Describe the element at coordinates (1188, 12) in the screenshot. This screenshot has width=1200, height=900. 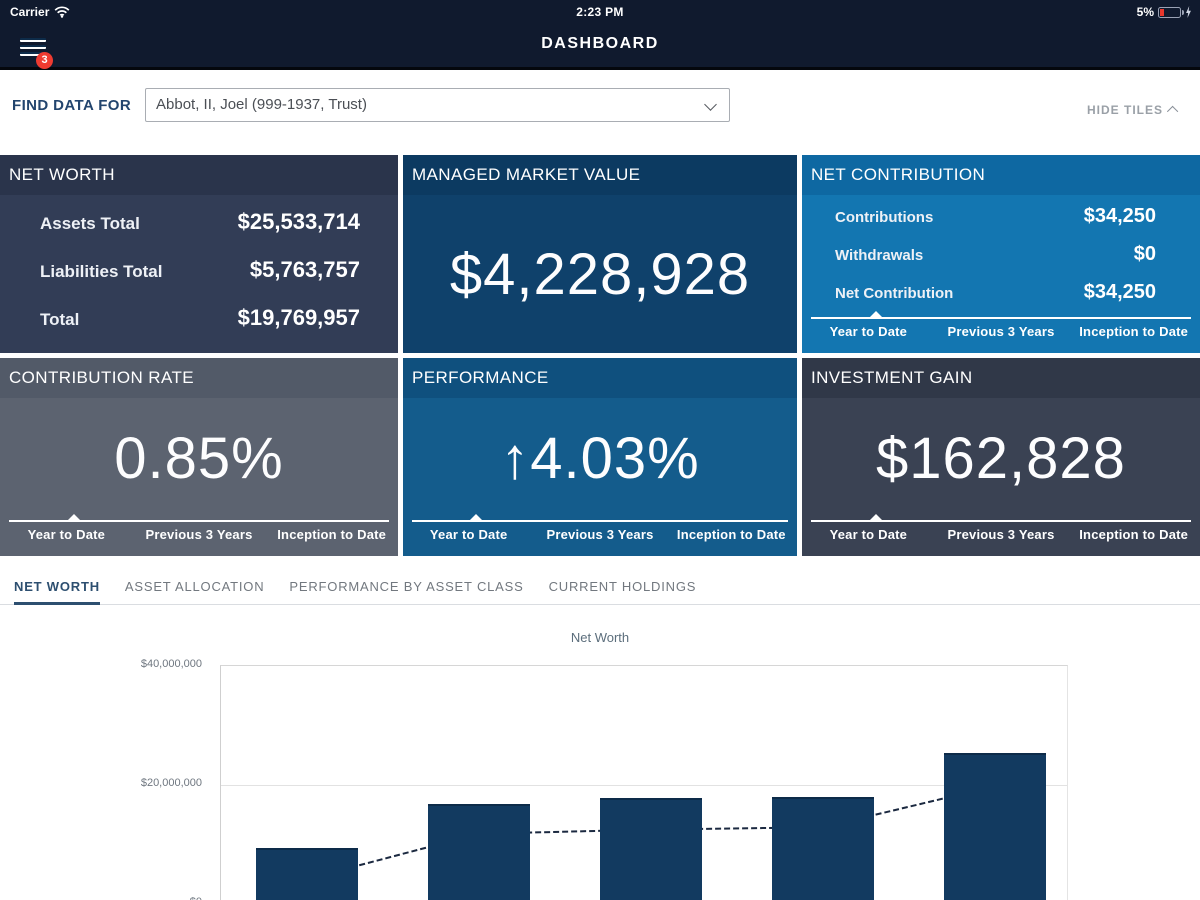
I see `charging-bolt-icon` at that location.